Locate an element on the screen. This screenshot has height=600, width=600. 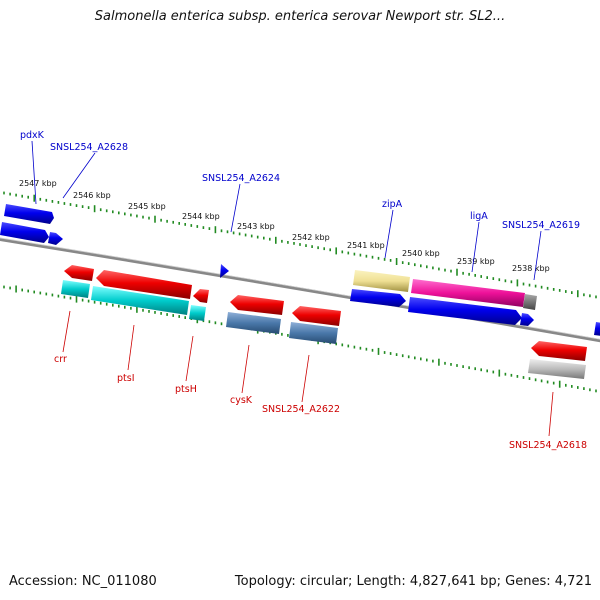
gene-ptsI is located at coordinates (140, 300).